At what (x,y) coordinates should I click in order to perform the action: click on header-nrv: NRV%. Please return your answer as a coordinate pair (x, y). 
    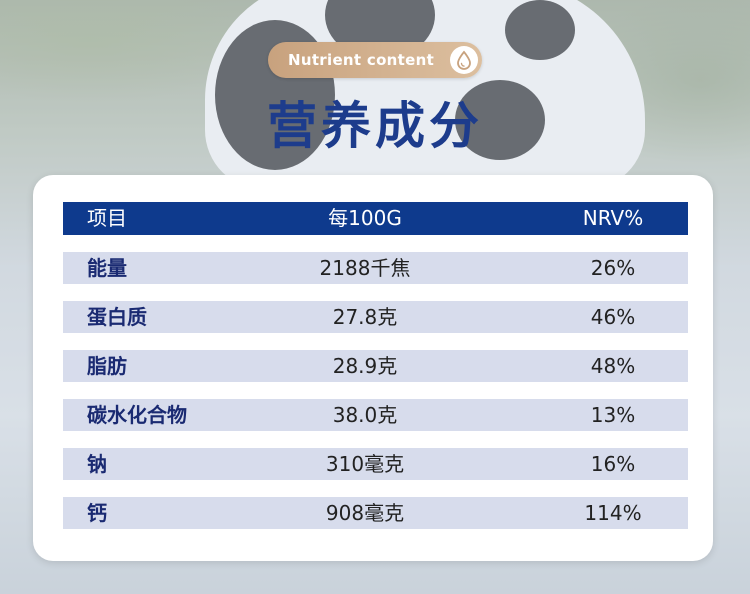
    Looking at the image, I should click on (613, 218).